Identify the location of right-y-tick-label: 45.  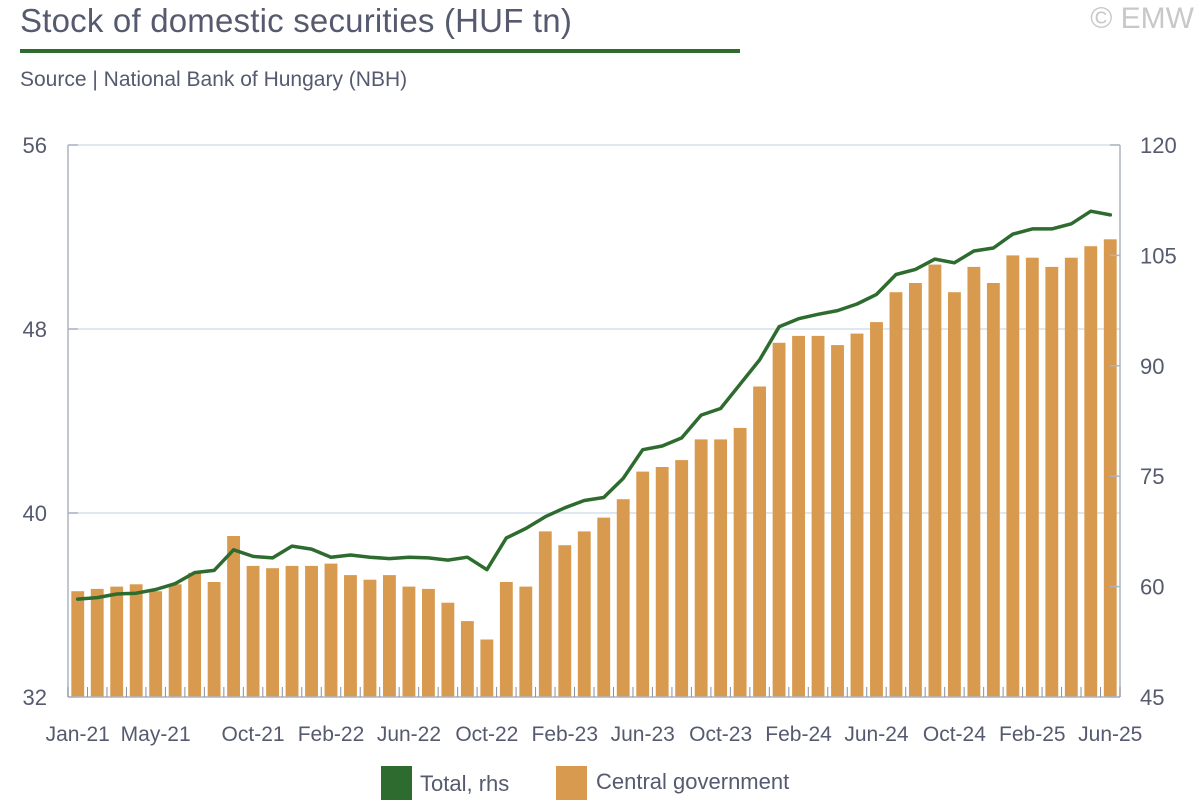
(1152, 697).